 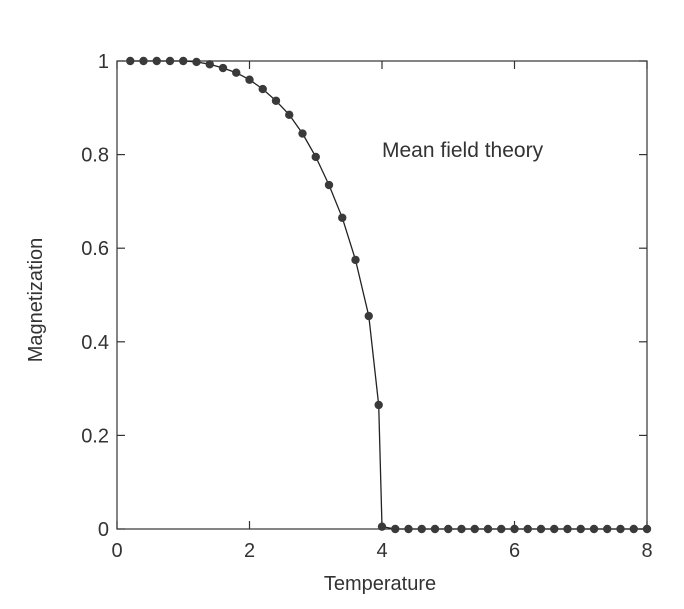 I want to click on y-tick-label: 0.8, so click(x=95, y=156).